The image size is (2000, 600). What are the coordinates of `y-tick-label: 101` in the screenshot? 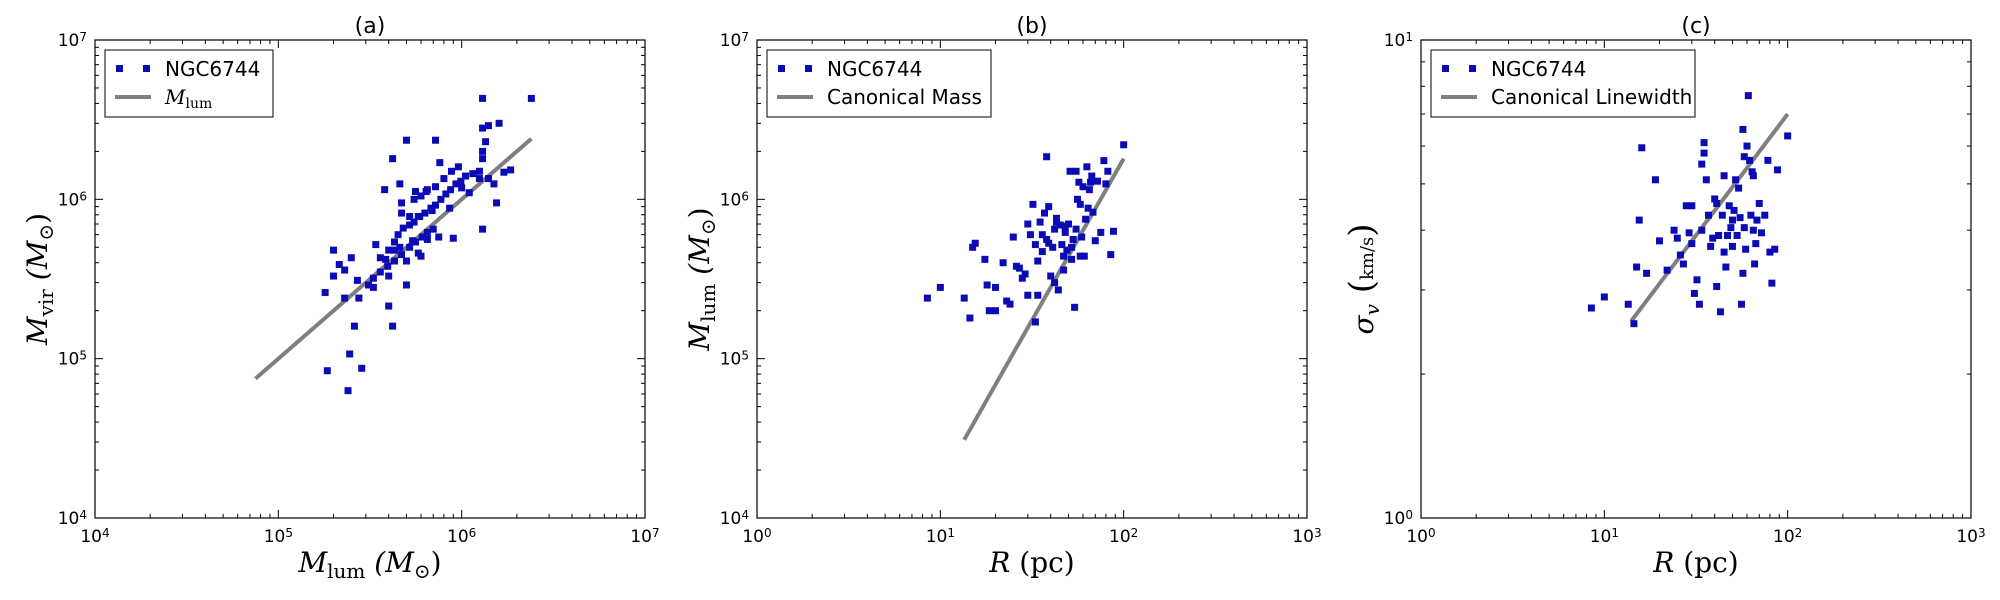 It's located at (1398, 40).